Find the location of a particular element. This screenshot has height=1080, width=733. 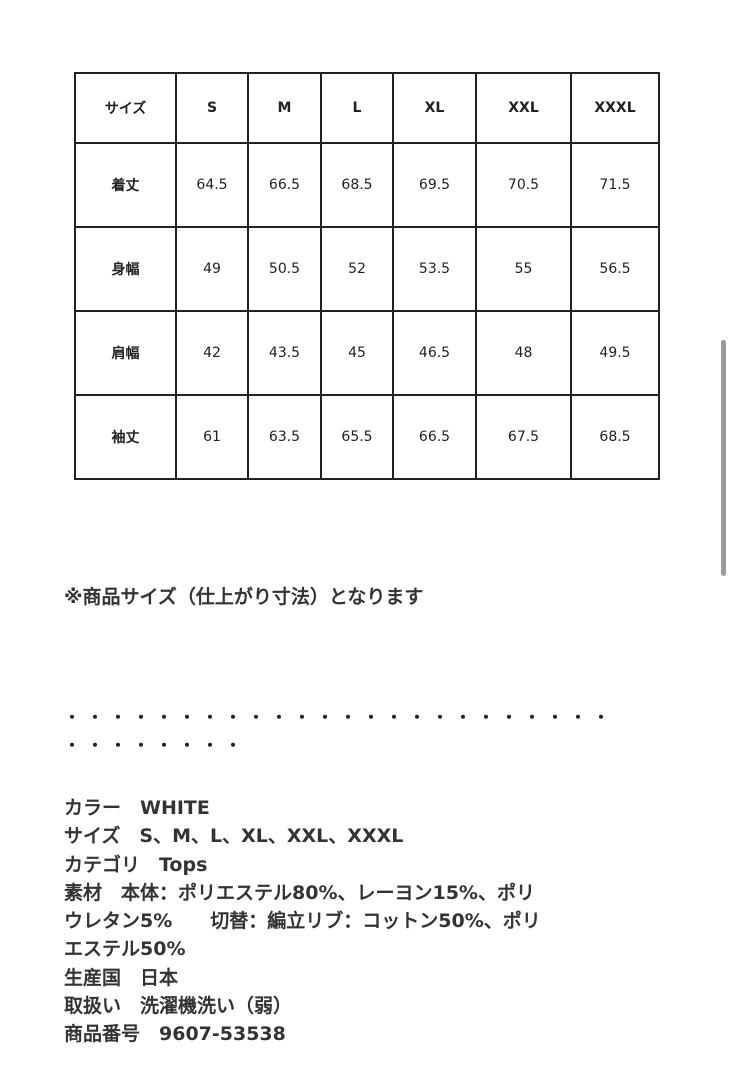

detail-line: ウレタン5% 切替：編立リブ：コットン50%、ポリ is located at coordinates (302, 921).